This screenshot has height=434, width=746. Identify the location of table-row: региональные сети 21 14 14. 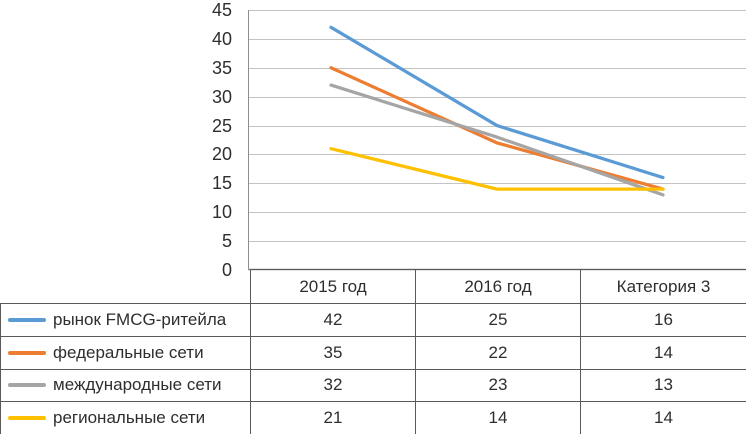
(373, 417).